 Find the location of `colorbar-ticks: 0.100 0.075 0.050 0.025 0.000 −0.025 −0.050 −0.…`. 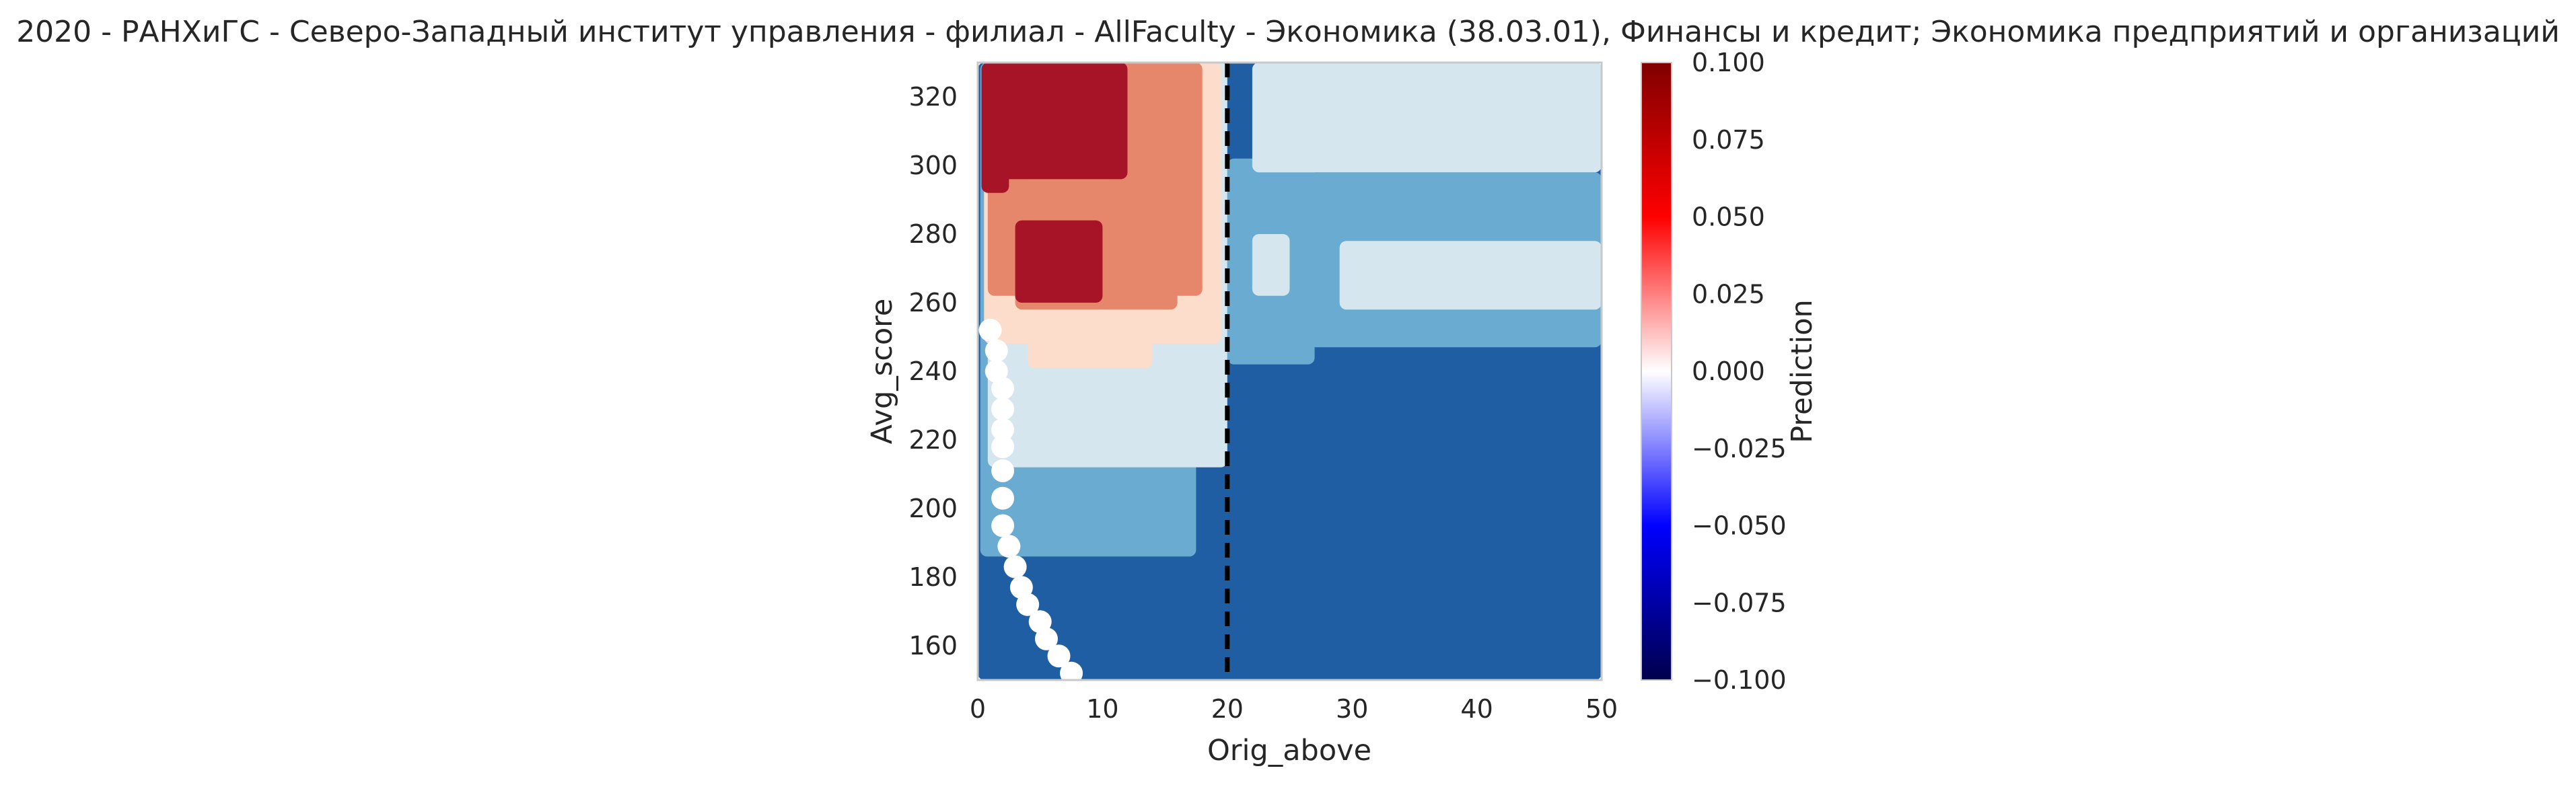

colorbar-ticks: 0.100 0.075 0.050 0.025 0.000 −0.025 −0.050 −0.… is located at coordinates (1739, 371).